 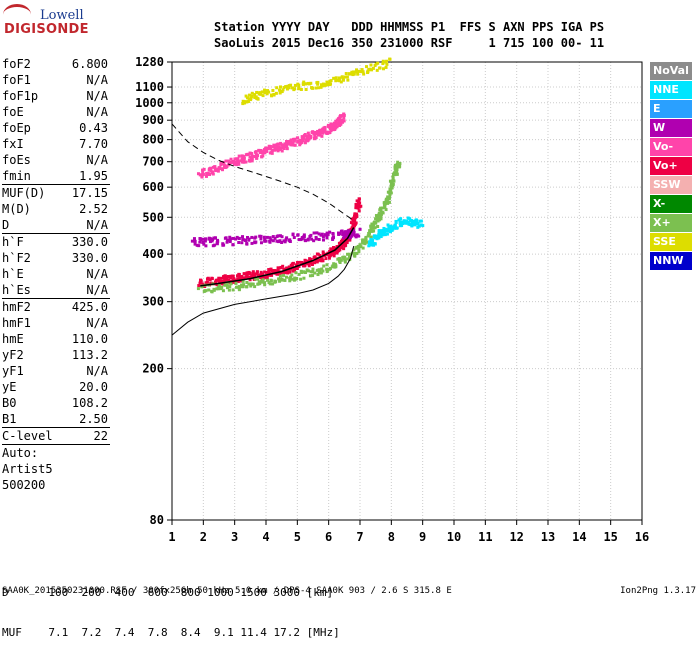 I want to click on x-tick-label: 5, so click(x=297, y=537).